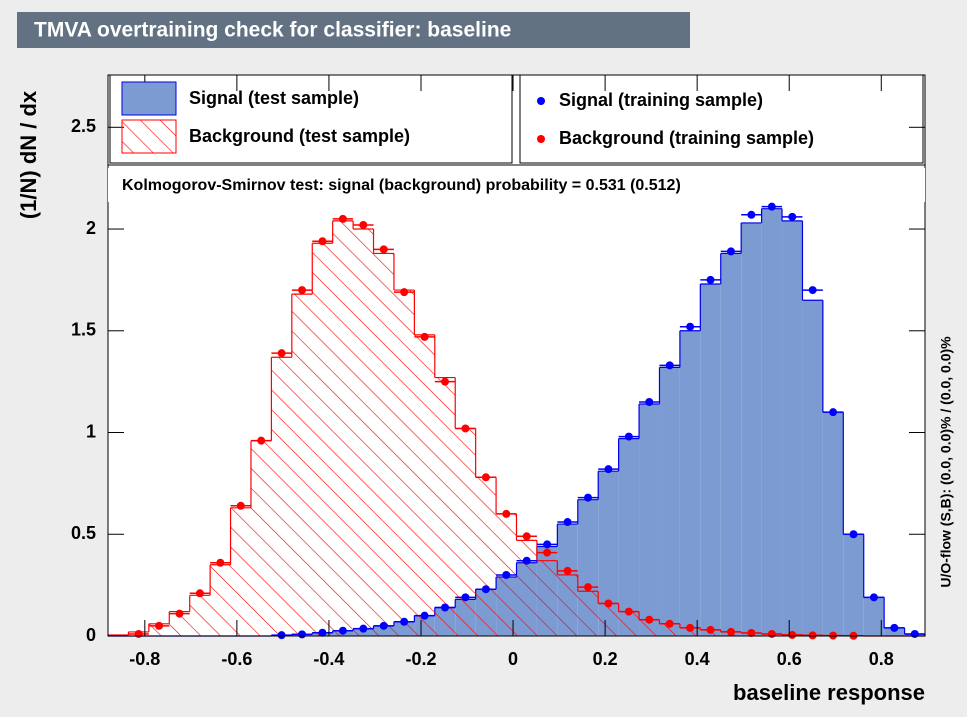 This screenshot has height=717, width=967. I want to click on y-tick-label: 2, so click(91, 228).